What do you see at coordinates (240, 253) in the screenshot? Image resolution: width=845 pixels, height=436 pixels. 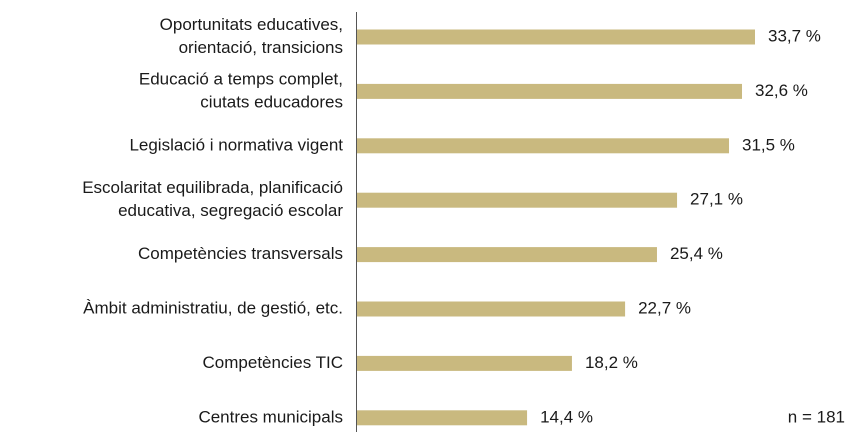 I see `category-label: Competències transversals` at bounding box center [240, 253].